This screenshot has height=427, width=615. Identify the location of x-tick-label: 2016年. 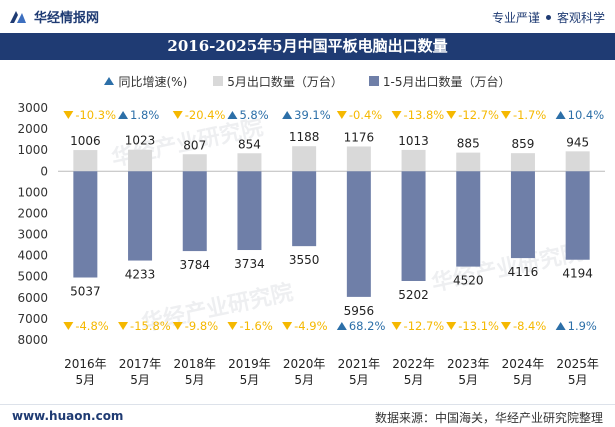
(85, 364).